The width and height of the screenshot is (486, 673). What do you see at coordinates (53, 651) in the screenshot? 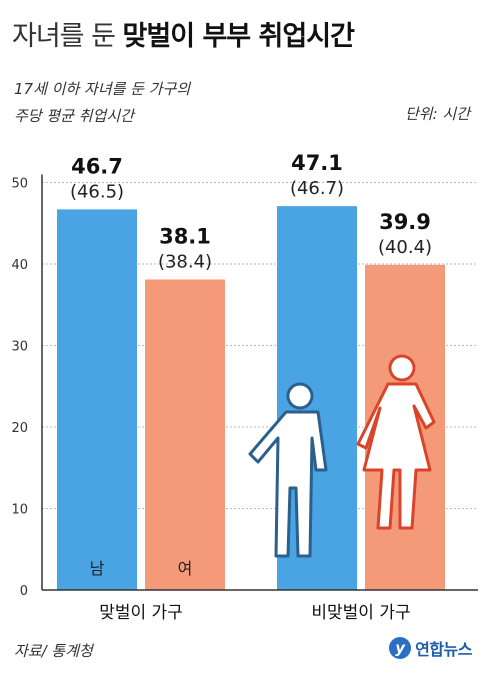
I see `source-label: 자료/ 통계청` at bounding box center [53, 651].